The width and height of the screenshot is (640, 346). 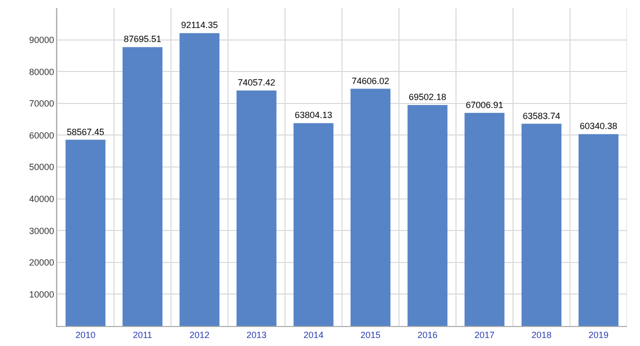 I want to click on data-label: 63804.13, so click(x=313, y=115).